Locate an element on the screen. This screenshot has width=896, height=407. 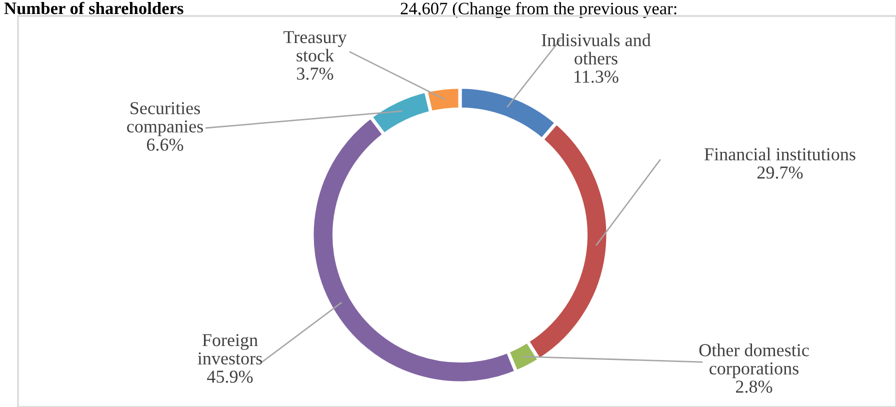
data-label: 6.6% is located at coordinates (165, 144).